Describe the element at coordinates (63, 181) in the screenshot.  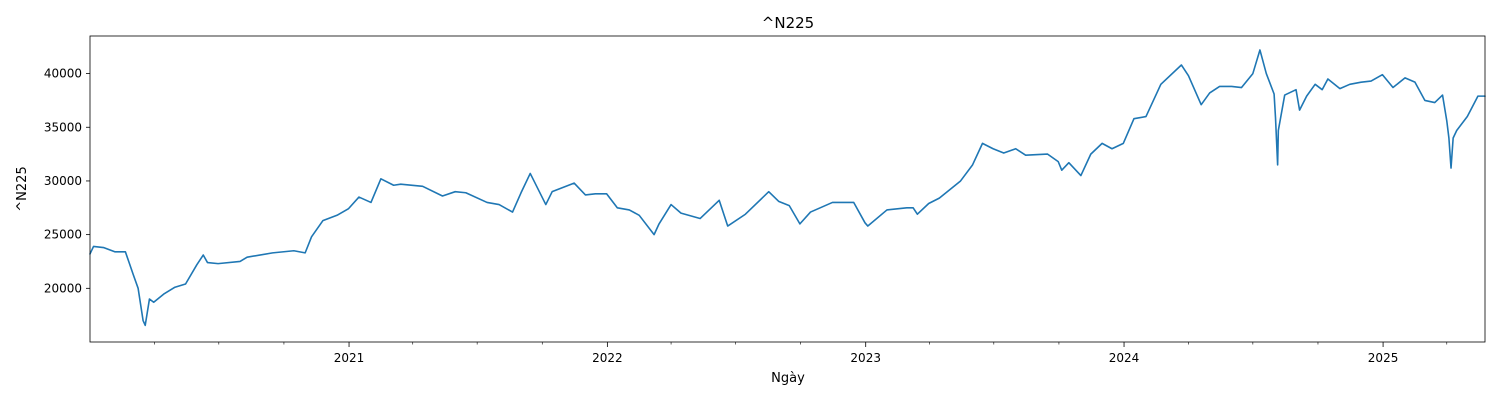
I see `y-tick-label: 30000` at that location.